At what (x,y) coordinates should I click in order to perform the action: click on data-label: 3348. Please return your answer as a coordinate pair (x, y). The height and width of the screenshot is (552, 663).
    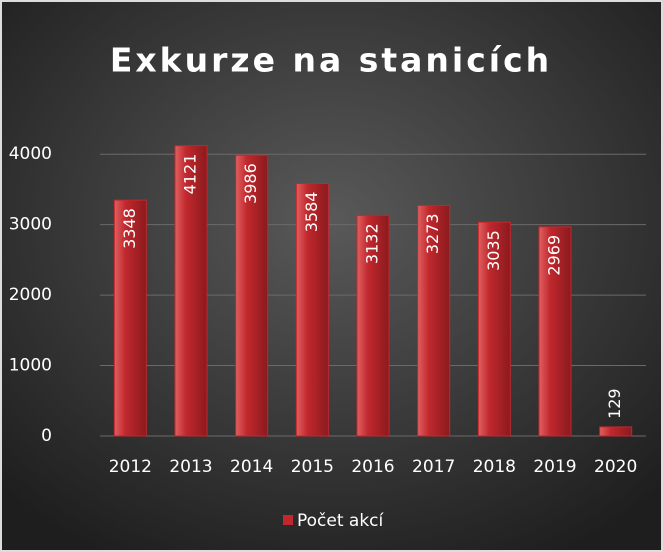
    Looking at the image, I should click on (129, 228).